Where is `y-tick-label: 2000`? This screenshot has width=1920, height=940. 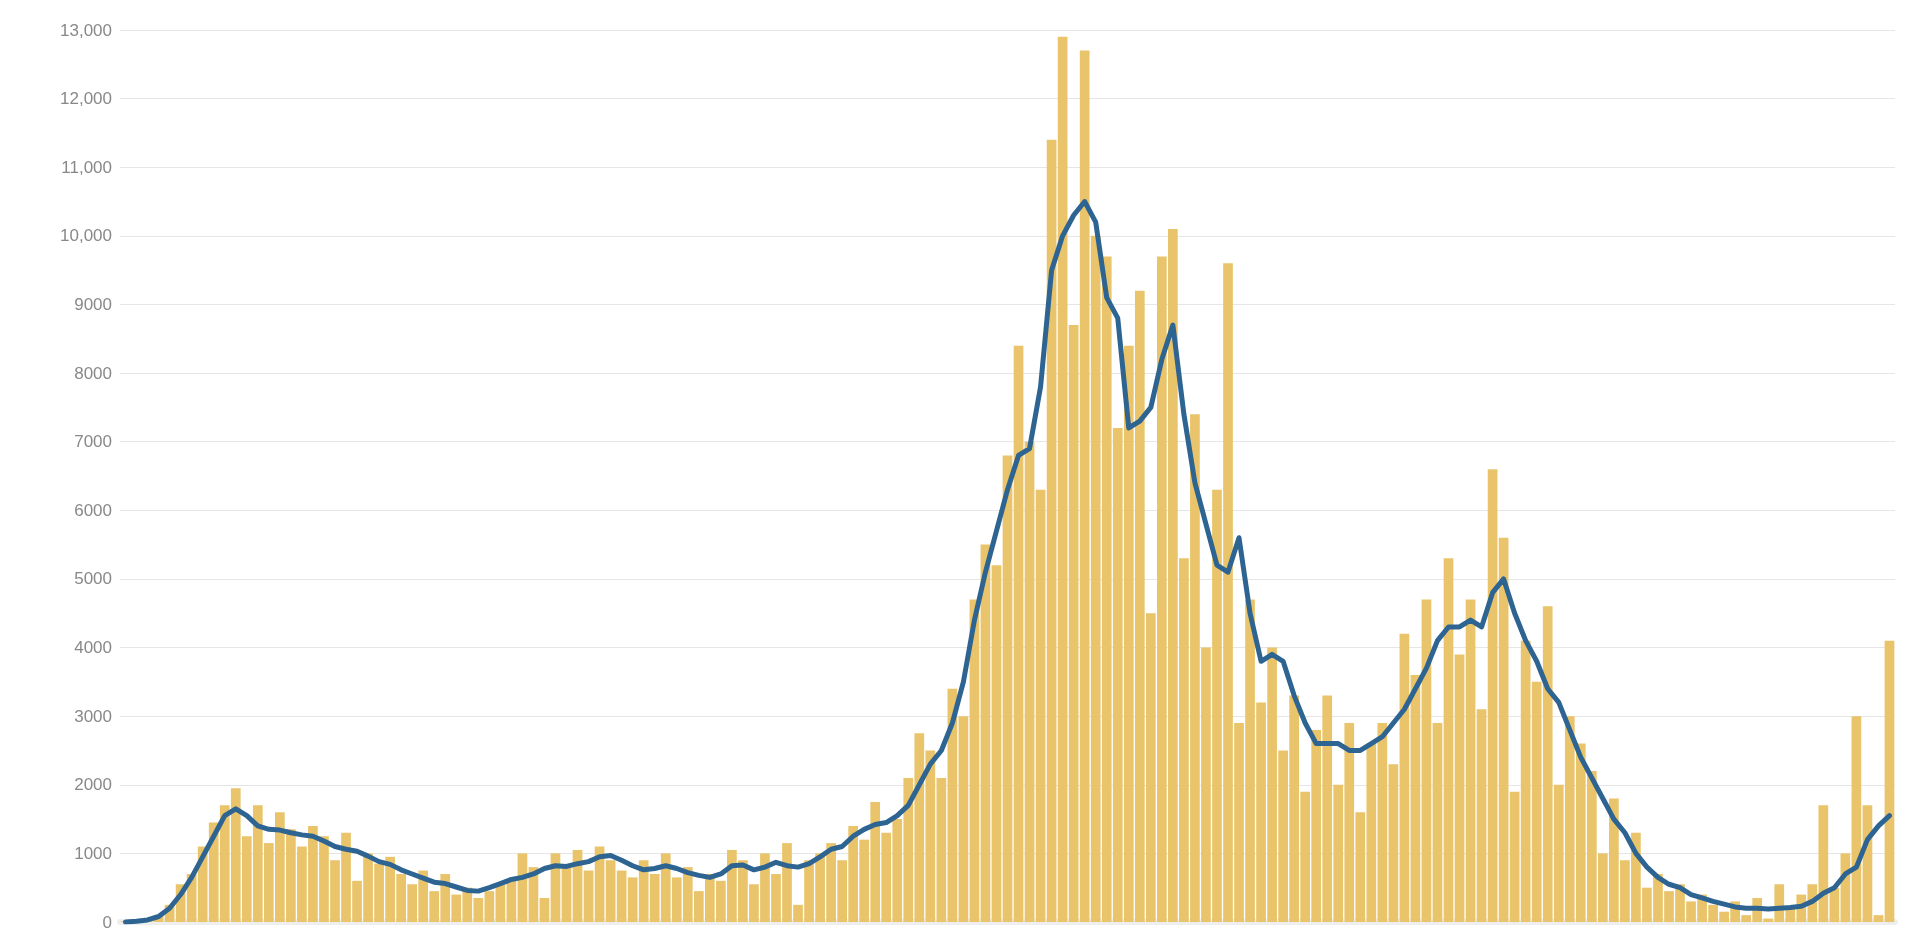 y-tick-label: 2000 is located at coordinates (93, 785).